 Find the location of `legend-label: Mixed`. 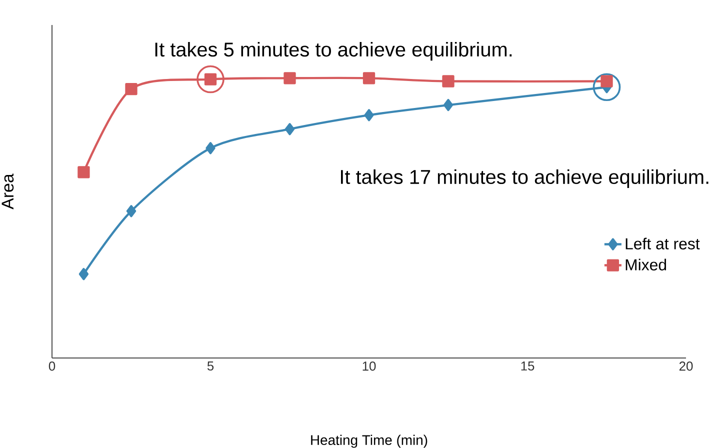

legend-label: Mixed is located at coordinates (646, 264).